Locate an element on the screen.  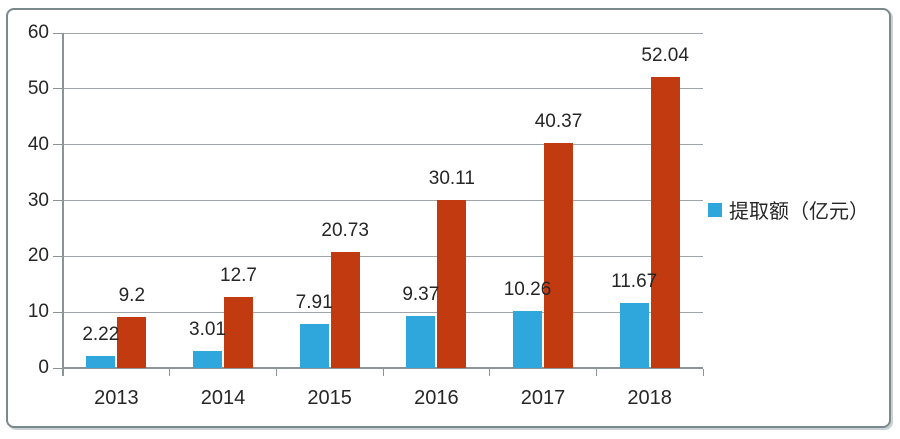
x-axis-line is located at coordinates (382, 368).